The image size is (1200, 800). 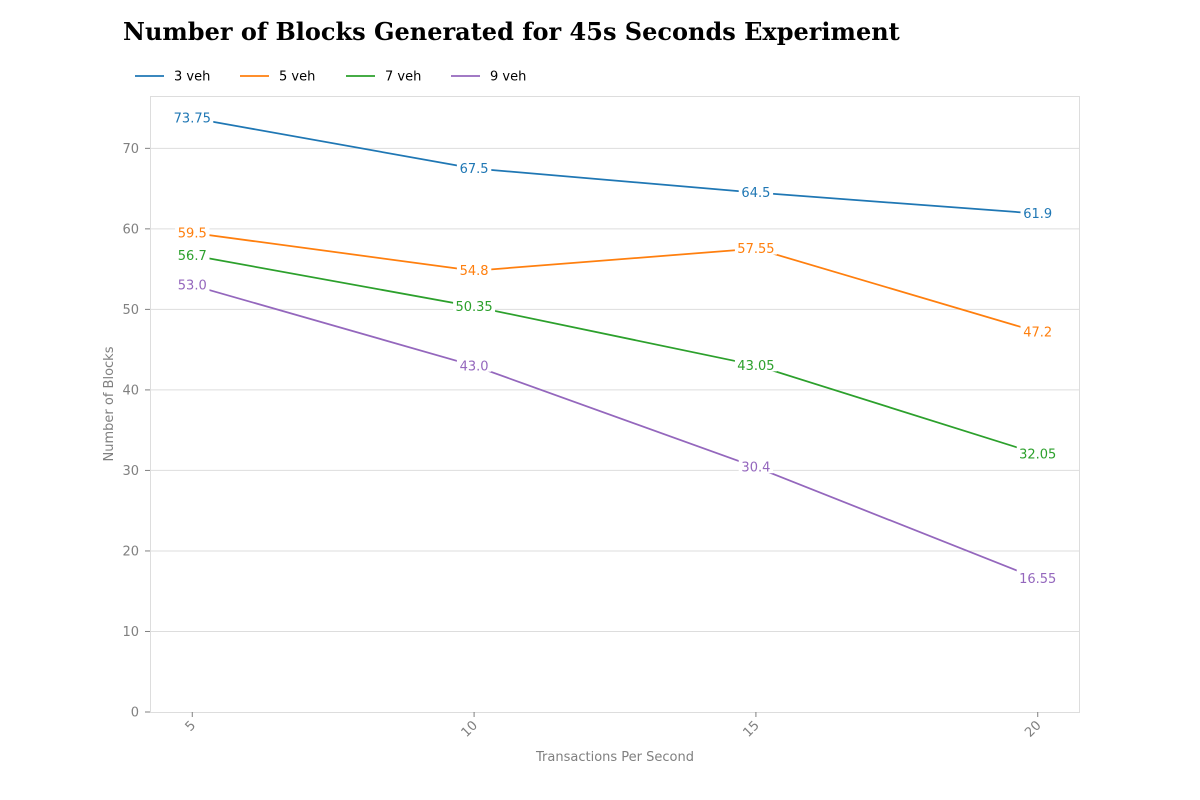 I want to click on data-label: 73.75, so click(x=192, y=117).